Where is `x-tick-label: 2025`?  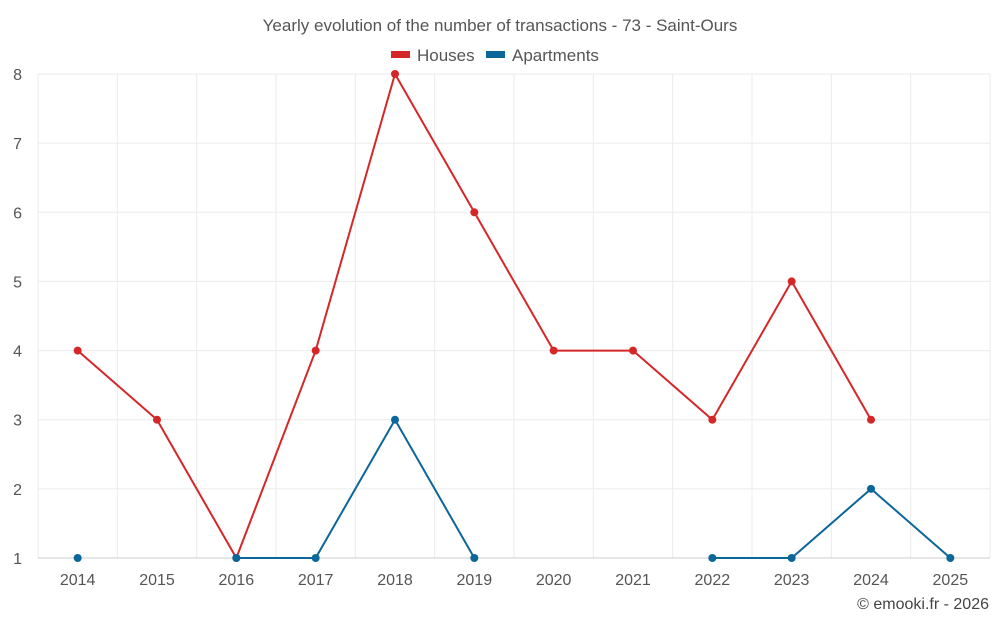 x-tick-label: 2025 is located at coordinates (951, 580).